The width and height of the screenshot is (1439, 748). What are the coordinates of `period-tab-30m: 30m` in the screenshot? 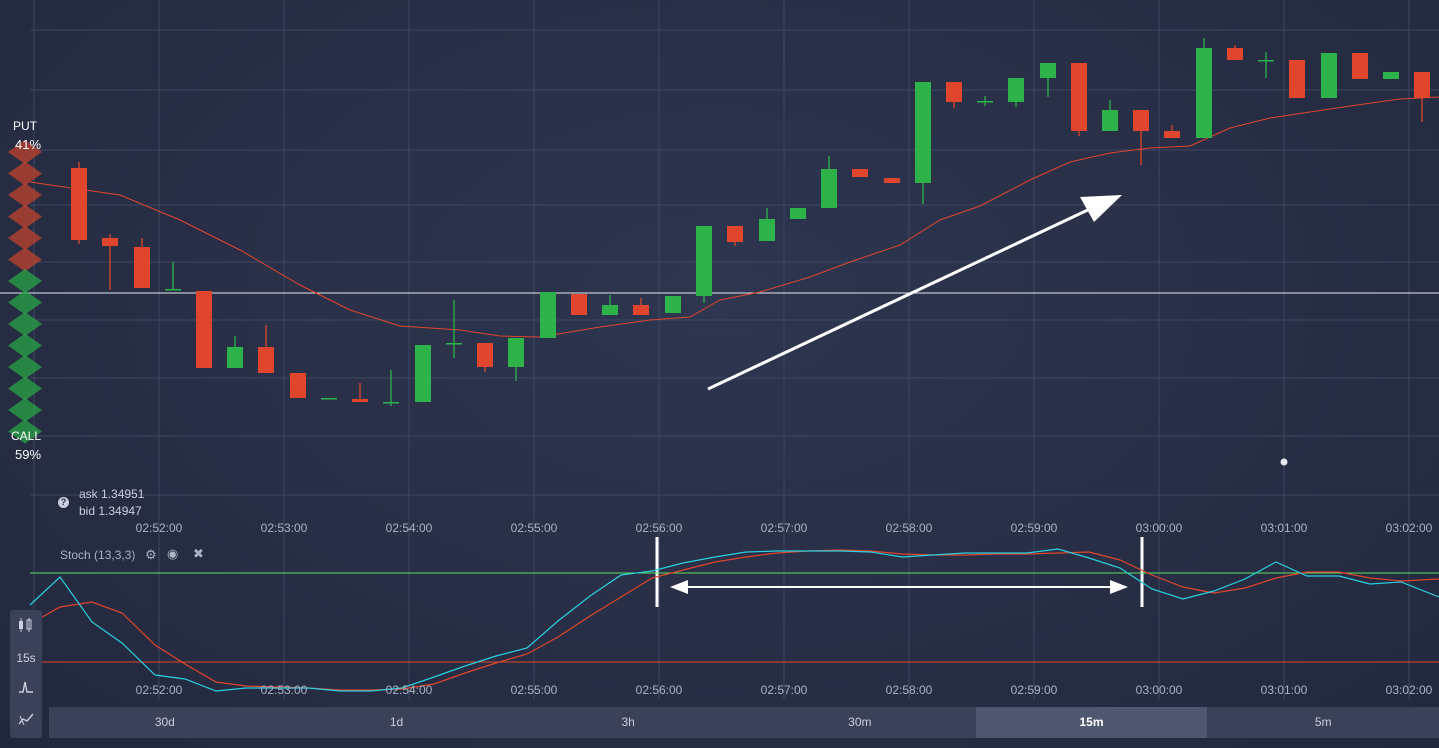 It's located at (860, 722).